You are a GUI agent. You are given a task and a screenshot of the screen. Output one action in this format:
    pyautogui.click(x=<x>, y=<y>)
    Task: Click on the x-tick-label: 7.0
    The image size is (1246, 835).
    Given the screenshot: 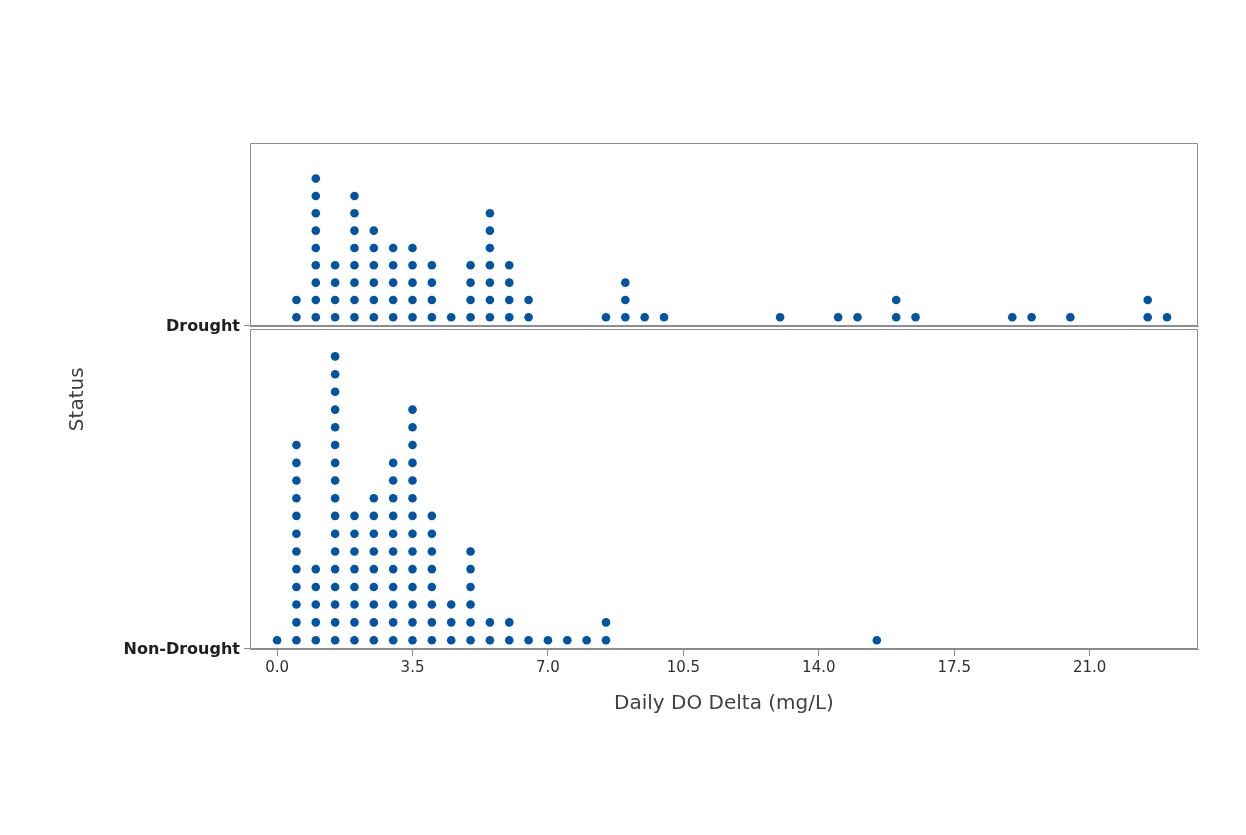 What is the action you would take?
    pyautogui.click(x=548, y=666)
    